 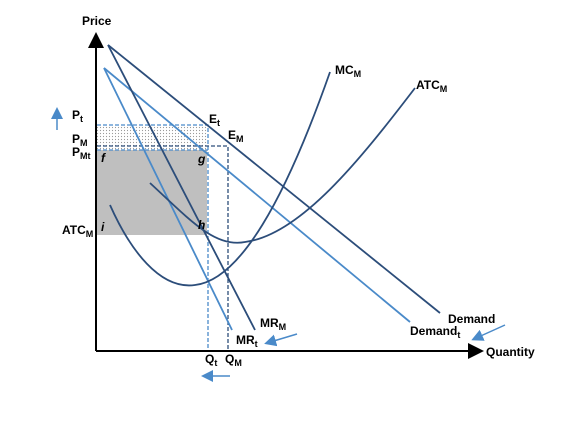 What do you see at coordinates (103, 227) in the screenshot?
I see `point-i: i` at bounding box center [103, 227].